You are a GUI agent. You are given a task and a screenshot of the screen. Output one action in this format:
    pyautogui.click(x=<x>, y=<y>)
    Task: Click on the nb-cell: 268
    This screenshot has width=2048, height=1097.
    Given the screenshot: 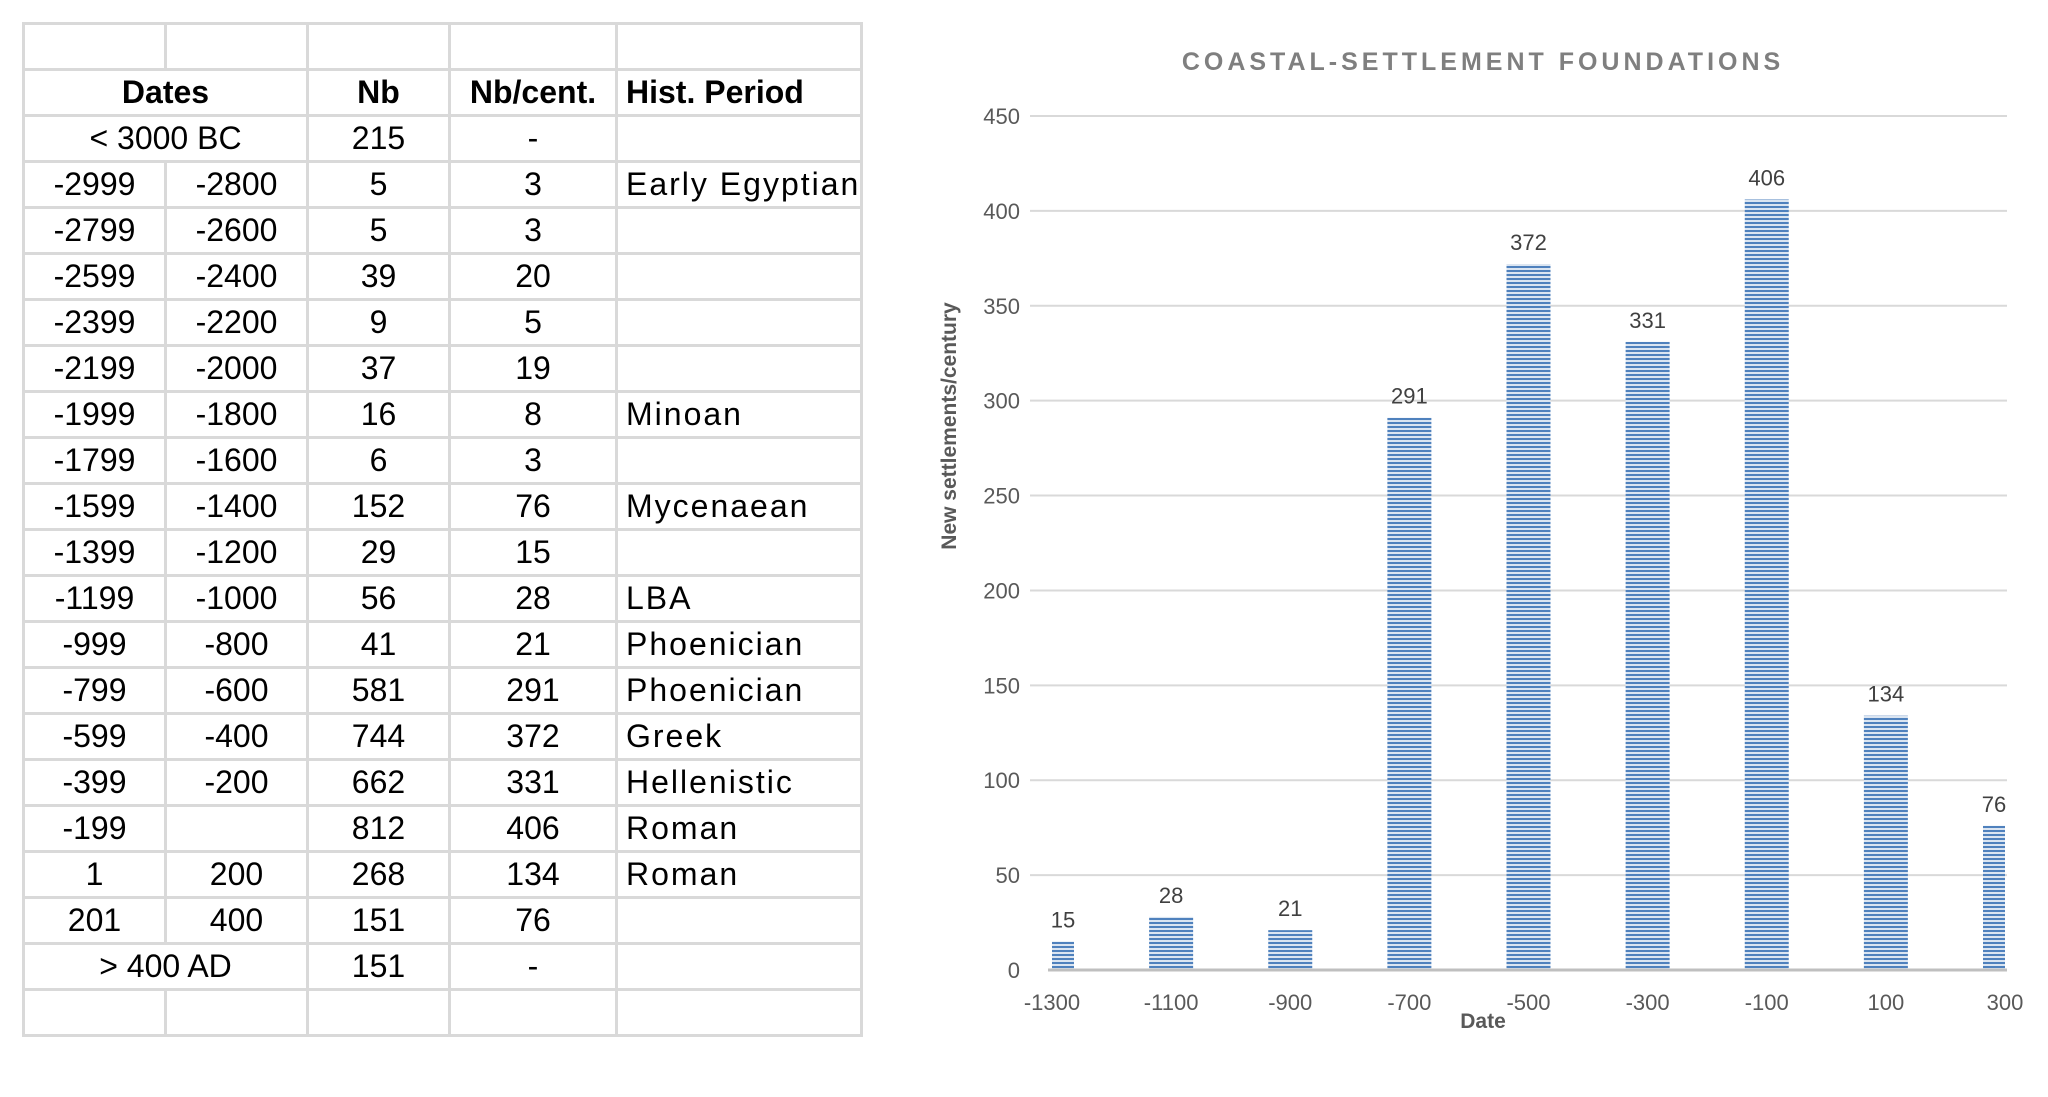 What is the action you would take?
    pyautogui.click(x=378, y=874)
    